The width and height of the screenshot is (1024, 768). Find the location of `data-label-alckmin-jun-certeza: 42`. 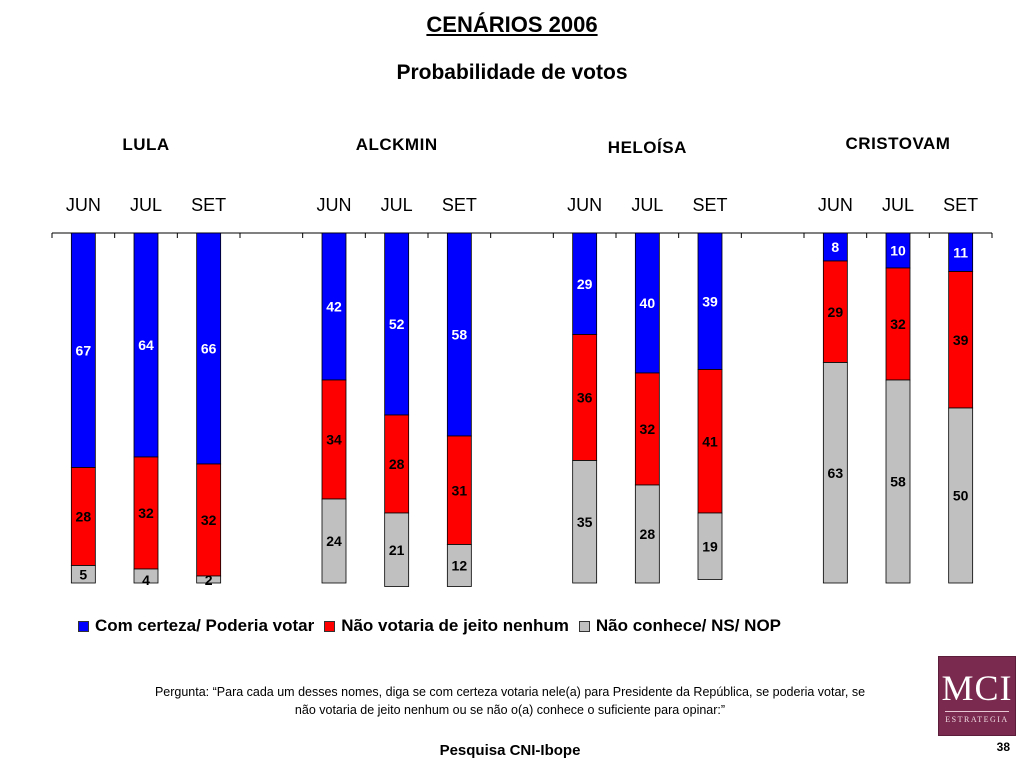

data-label-alckmin-jun-certeza: 42 is located at coordinates (334, 307).